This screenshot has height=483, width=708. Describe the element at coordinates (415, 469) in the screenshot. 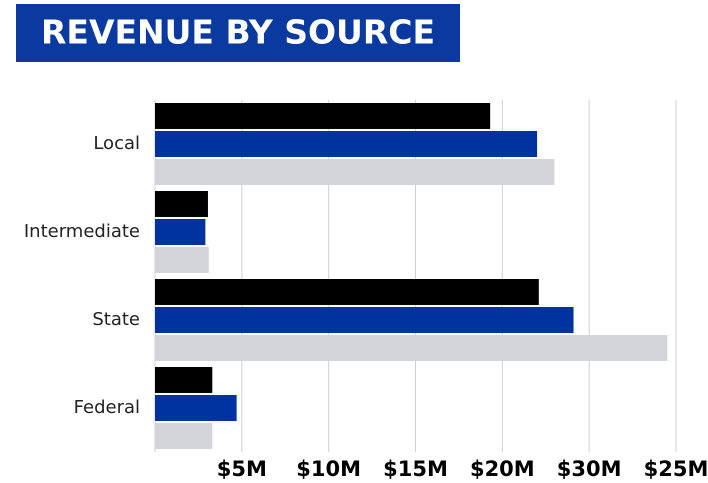

I see `x-tick-label: $15M` at that location.